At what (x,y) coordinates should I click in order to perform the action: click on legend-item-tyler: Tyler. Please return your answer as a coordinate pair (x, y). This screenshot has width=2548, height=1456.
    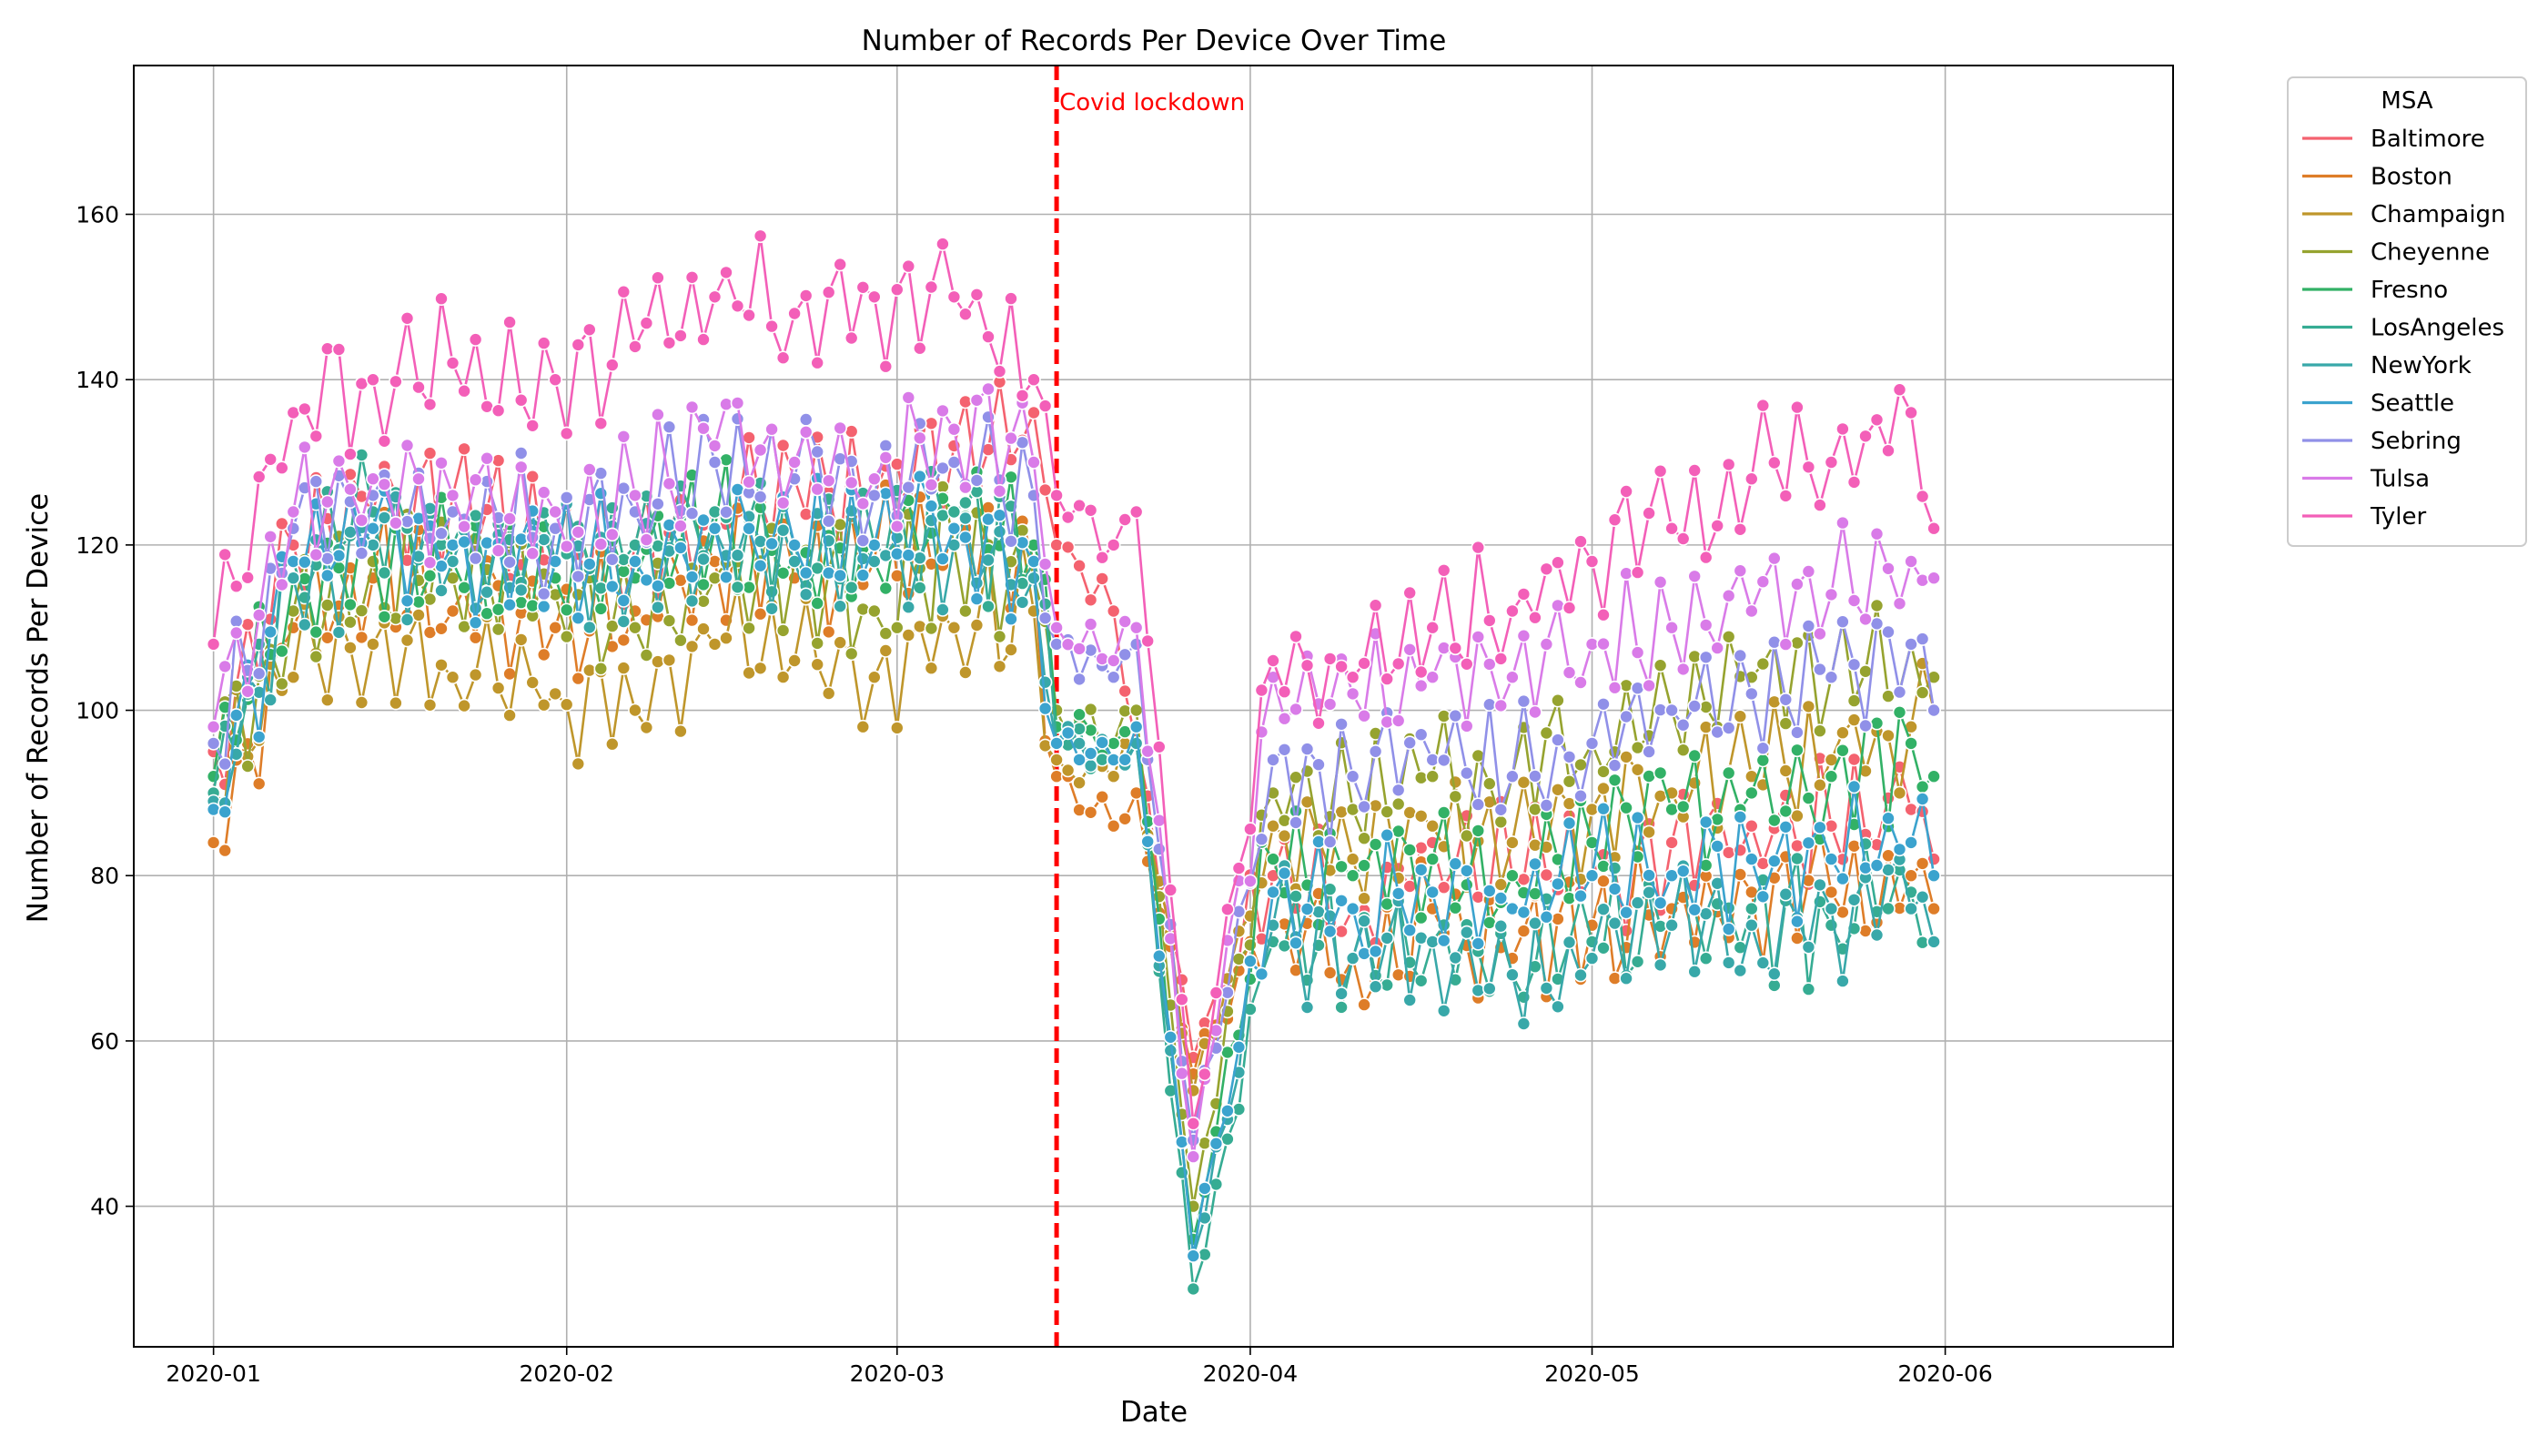
    Looking at the image, I should click on (2364, 517).